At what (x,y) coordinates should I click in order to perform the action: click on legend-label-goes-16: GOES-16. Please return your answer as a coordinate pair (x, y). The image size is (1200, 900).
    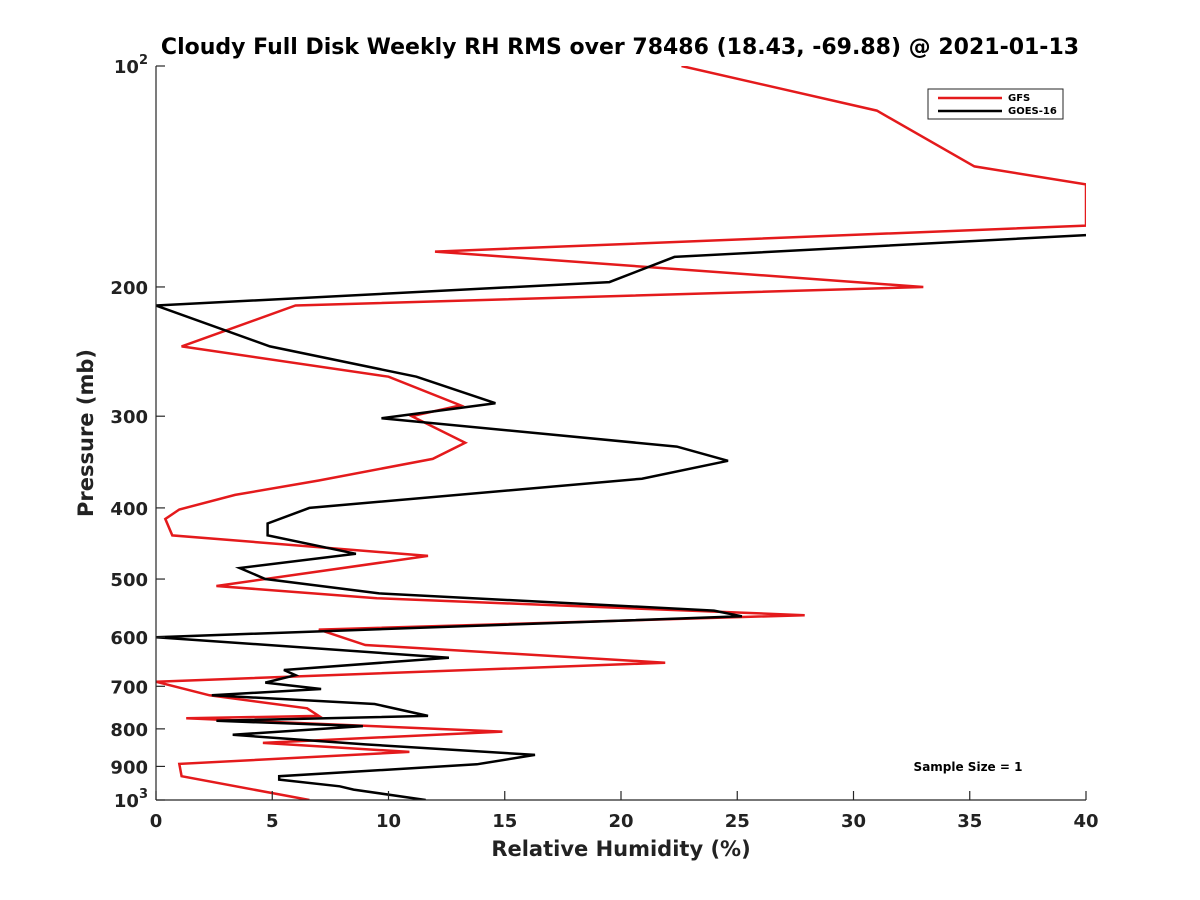
    Looking at the image, I should click on (1032, 111).